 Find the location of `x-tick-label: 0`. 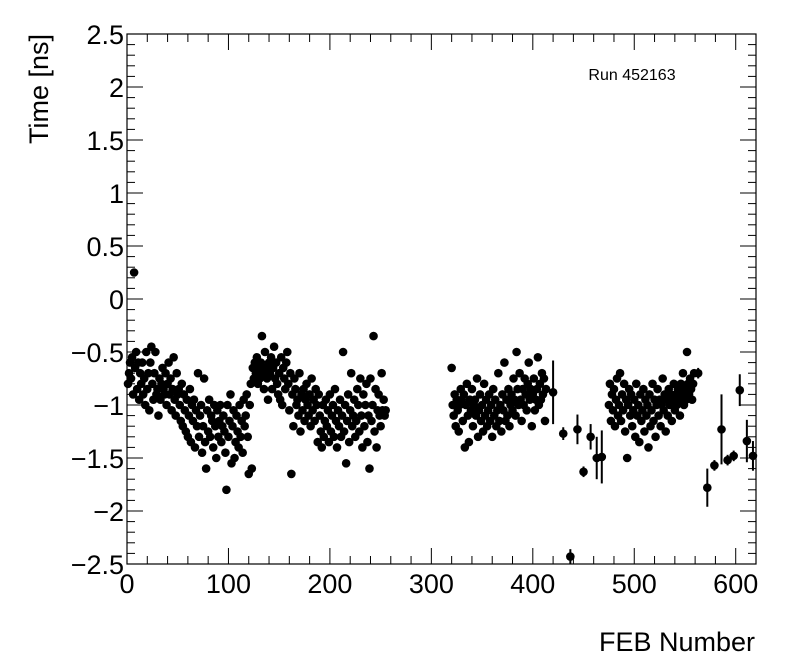

x-tick-label: 0 is located at coordinates (126, 584).